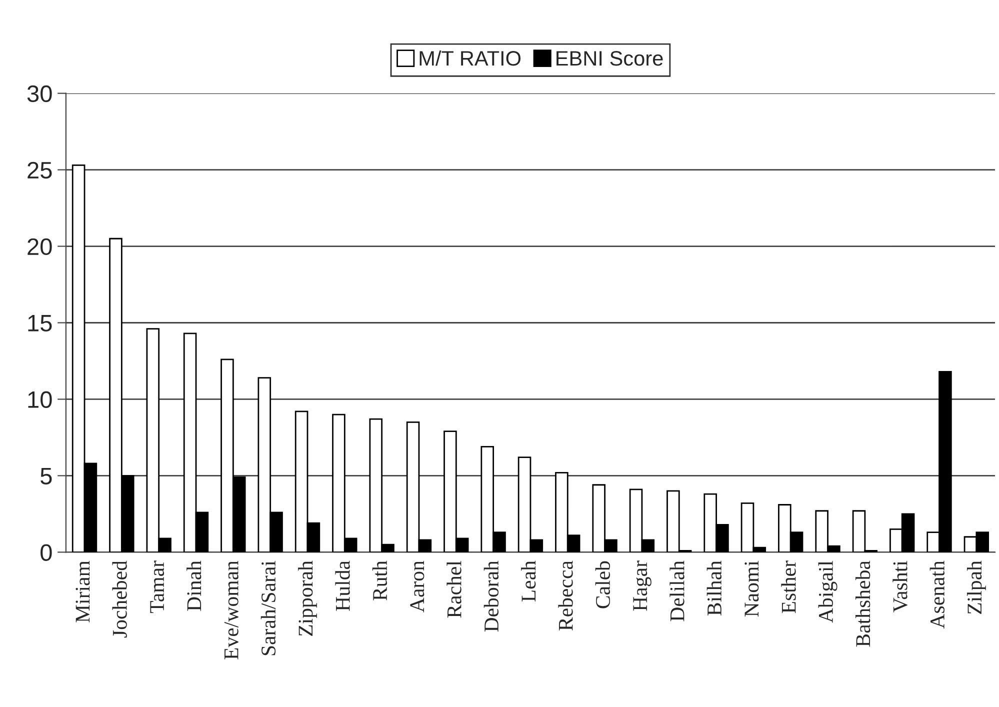  What do you see at coordinates (862, 603) in the screenshot?
I see `x-tick-label: Bathsheba` at bounding box center [862, 603].